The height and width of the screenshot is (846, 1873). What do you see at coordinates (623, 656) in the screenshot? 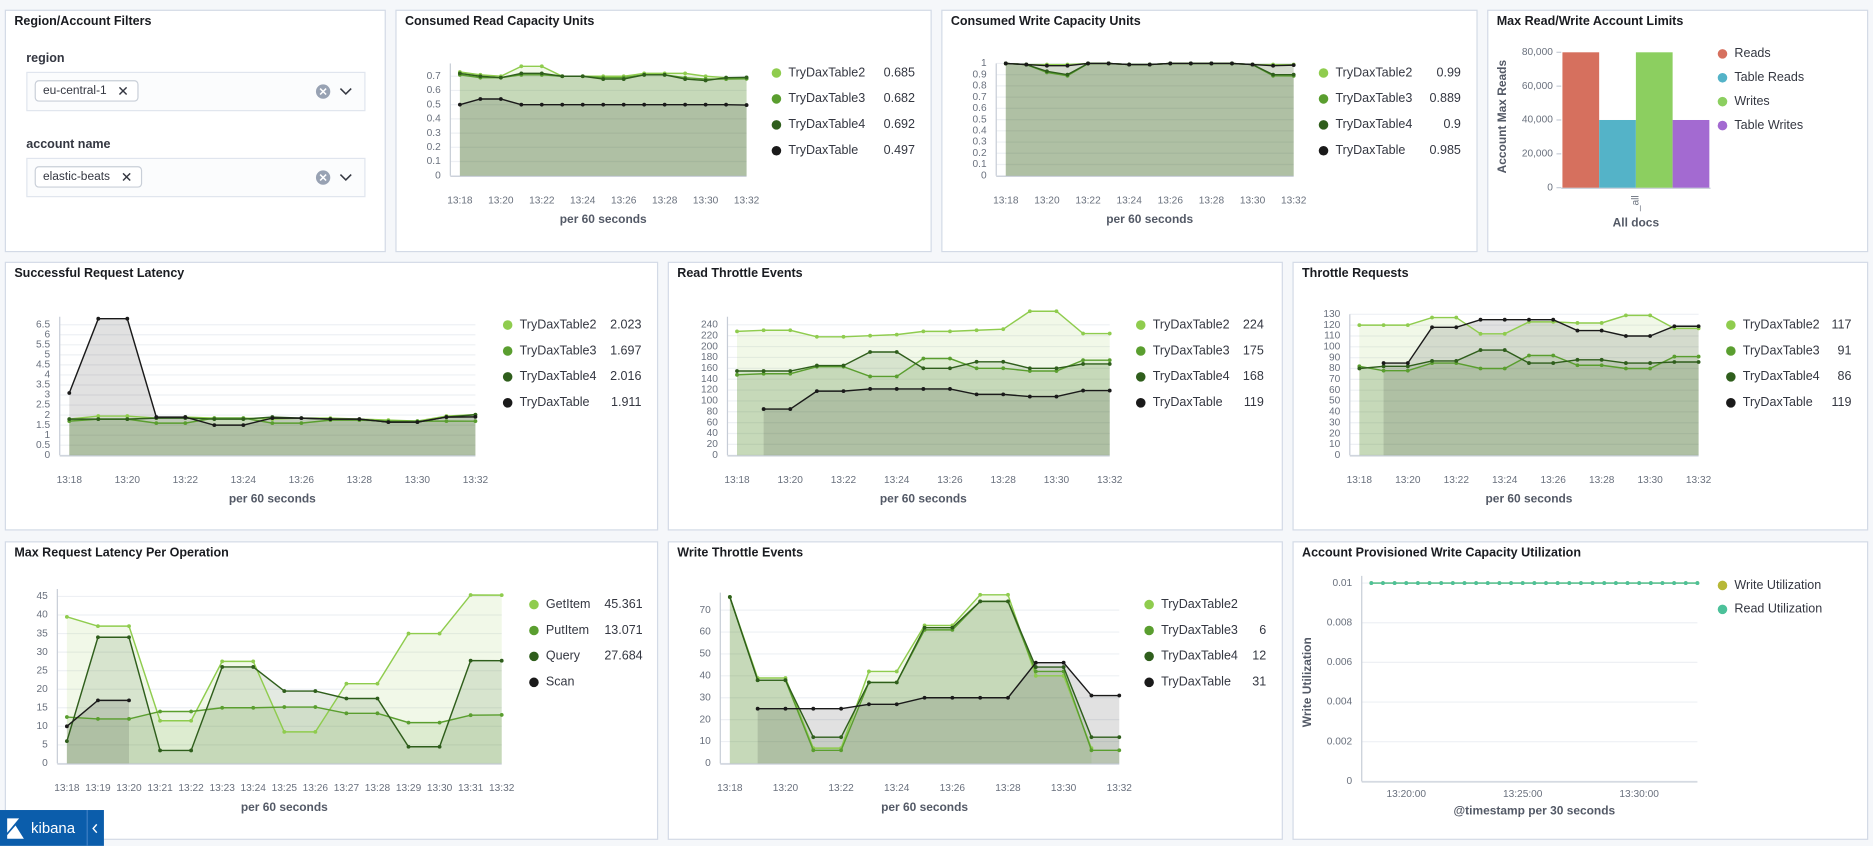
I see `legend-value: 27.684` at bounding box center [623, 656].